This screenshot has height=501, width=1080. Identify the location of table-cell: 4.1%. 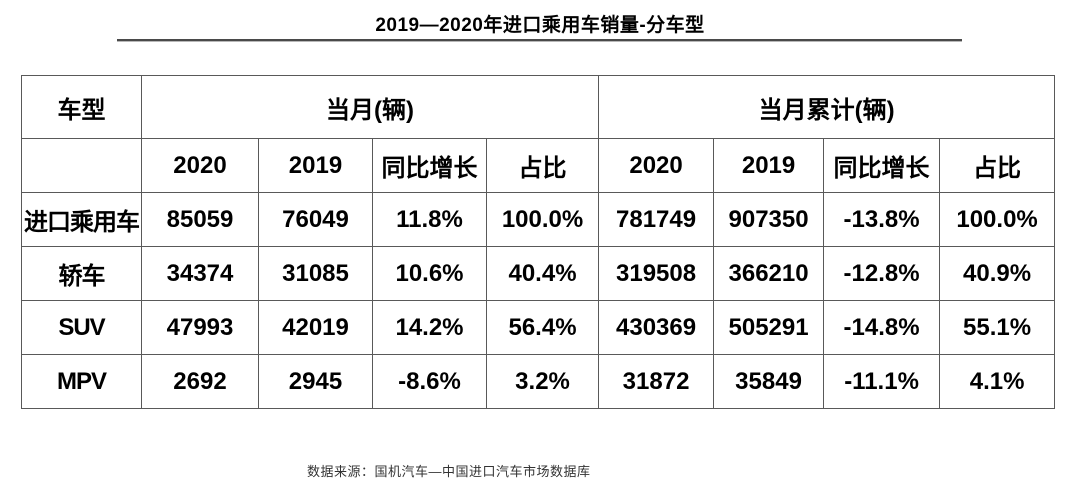
(997, 381).